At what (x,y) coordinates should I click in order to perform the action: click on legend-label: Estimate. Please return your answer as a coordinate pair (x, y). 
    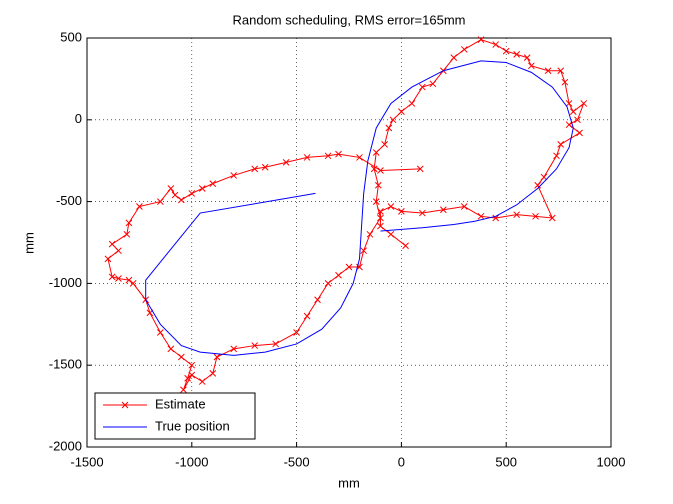
    Looking at the image, I should click on (180, 403).